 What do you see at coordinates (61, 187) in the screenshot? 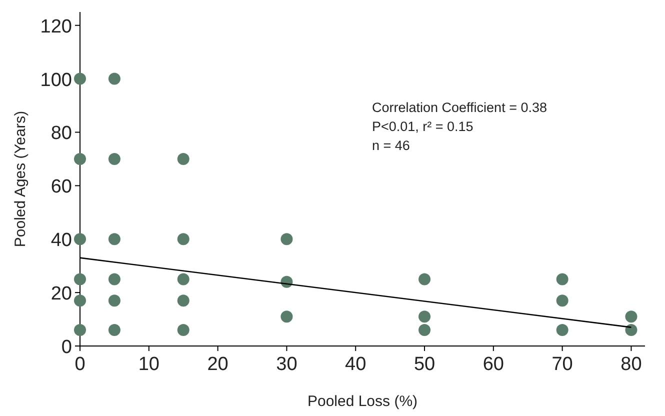
I see `y-tick-label: 60` at bounding box center [61, 187].